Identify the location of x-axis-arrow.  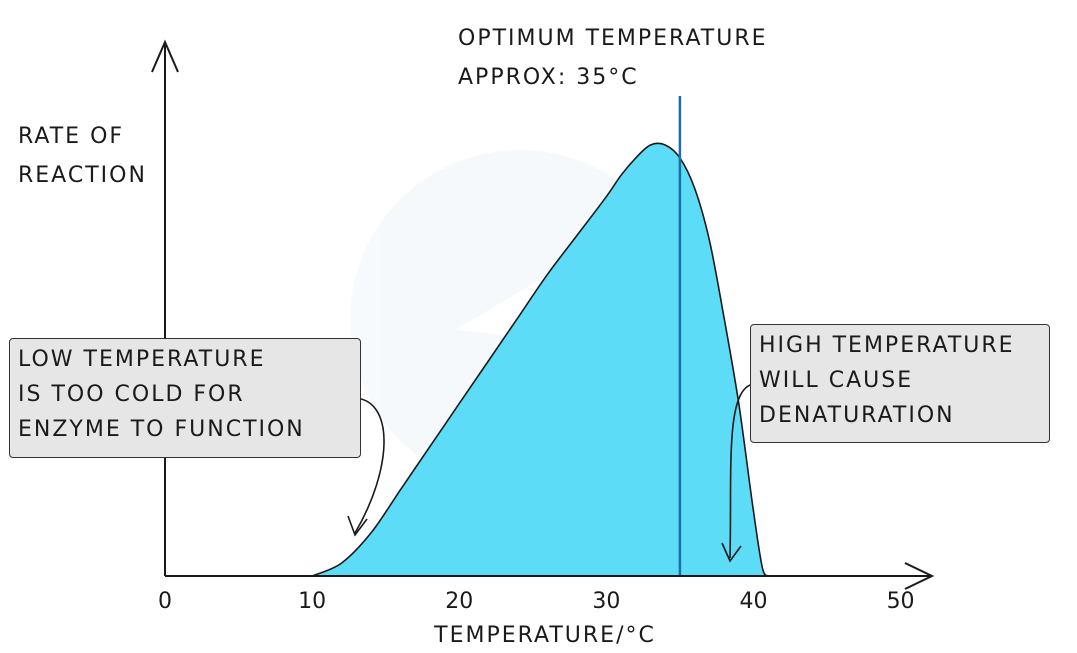
(919, 576).